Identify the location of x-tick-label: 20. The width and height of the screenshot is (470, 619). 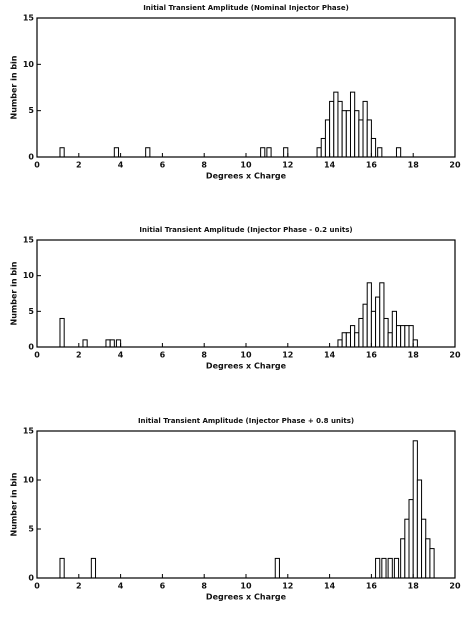
(455, 586).